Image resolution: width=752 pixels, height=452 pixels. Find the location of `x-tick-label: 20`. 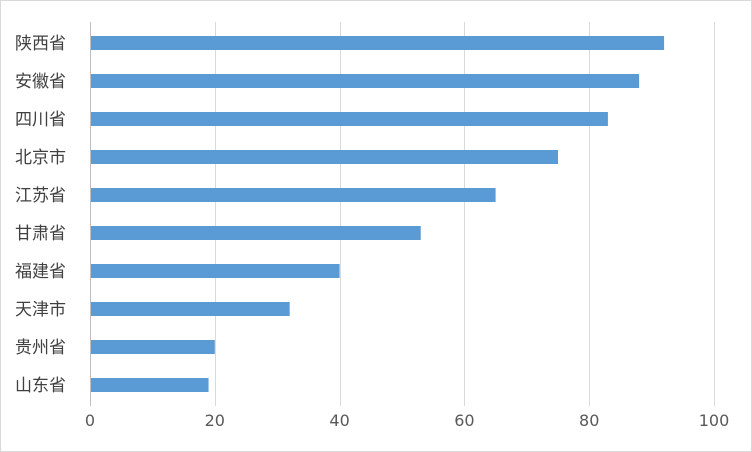

x-tick-label: 20 is located at coordinates (215, 420).